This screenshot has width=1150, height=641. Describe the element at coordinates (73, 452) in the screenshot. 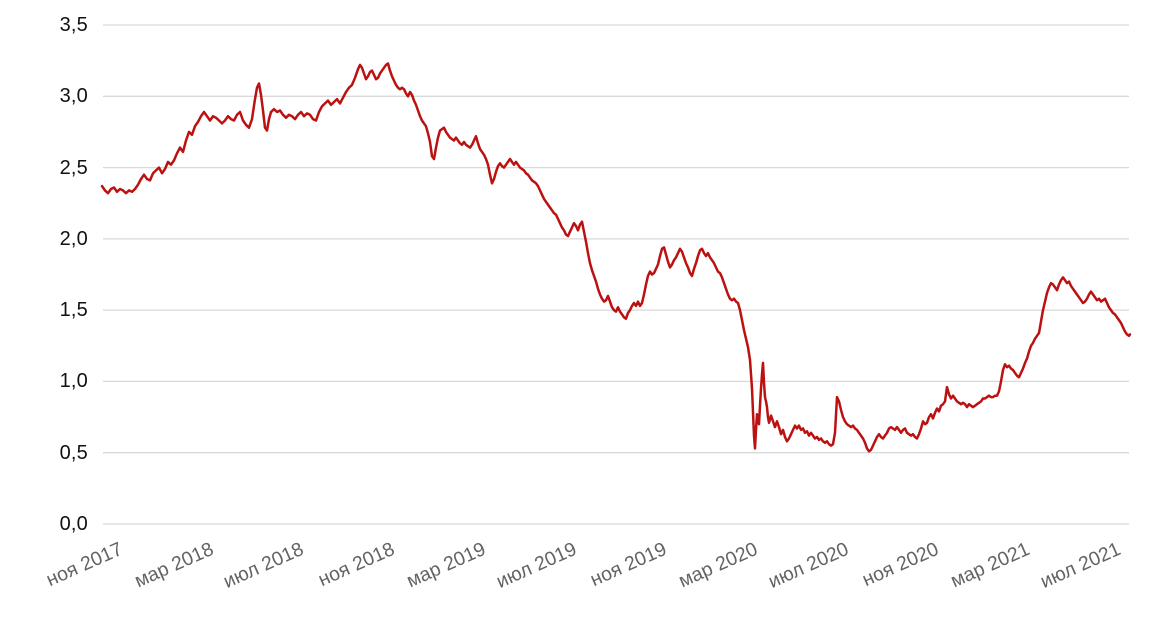

I see `y-axis-tick-label: 0,5` at that location.